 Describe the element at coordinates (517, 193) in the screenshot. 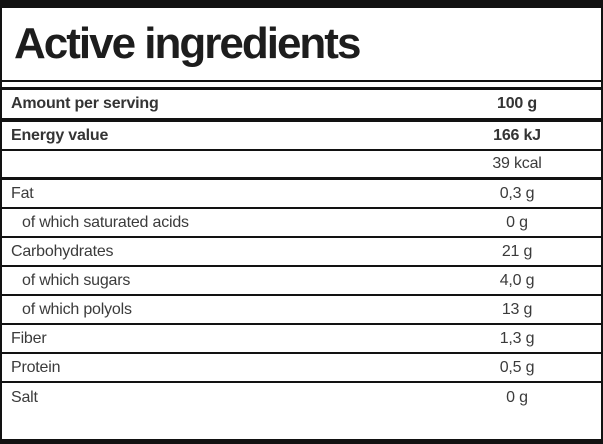

I see `row-value: 0,3 g` at that location.